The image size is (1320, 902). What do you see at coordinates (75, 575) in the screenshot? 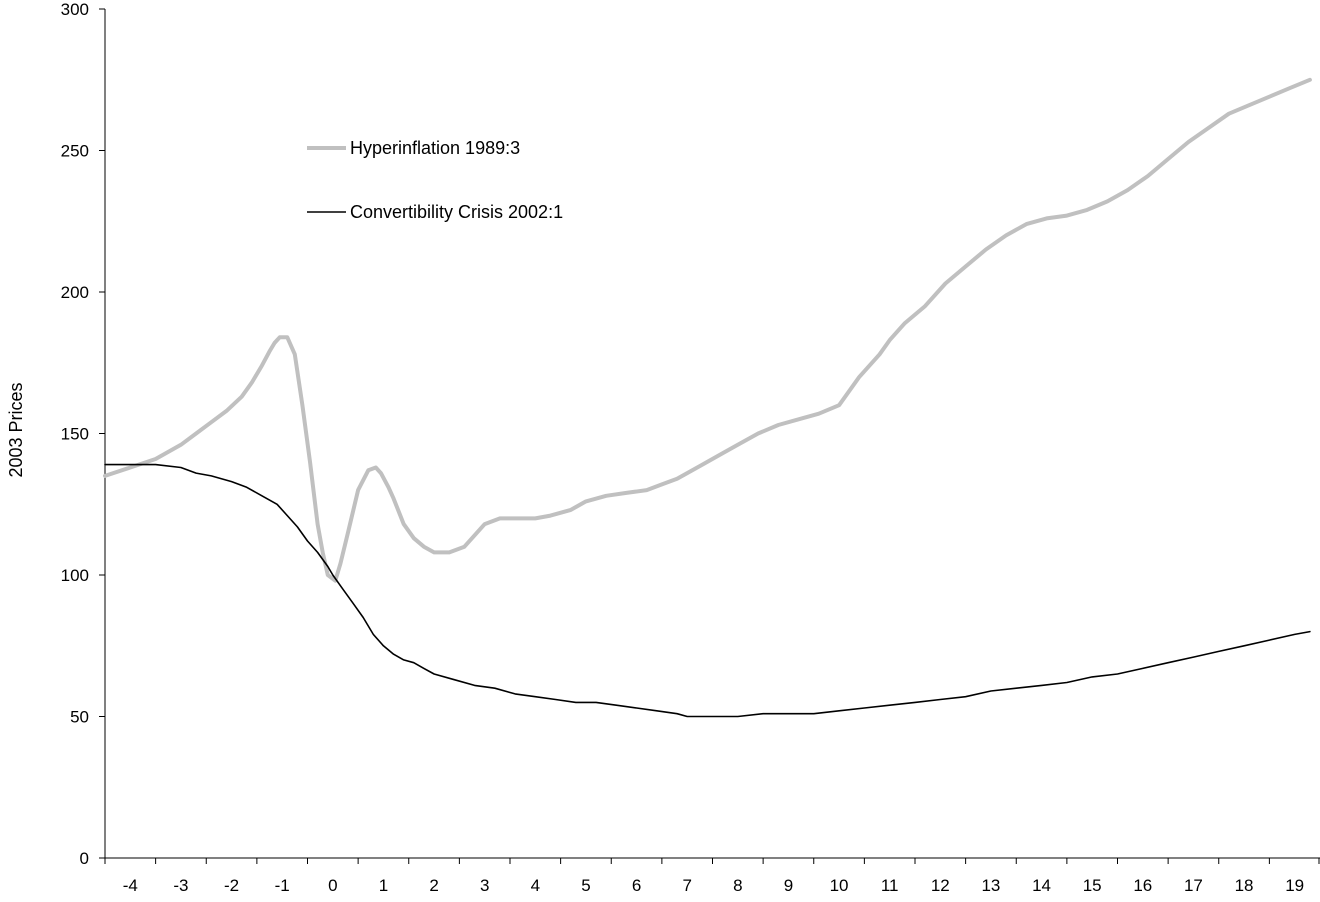
I see `y-tick-label: 100` at bounding box center [75, 575].